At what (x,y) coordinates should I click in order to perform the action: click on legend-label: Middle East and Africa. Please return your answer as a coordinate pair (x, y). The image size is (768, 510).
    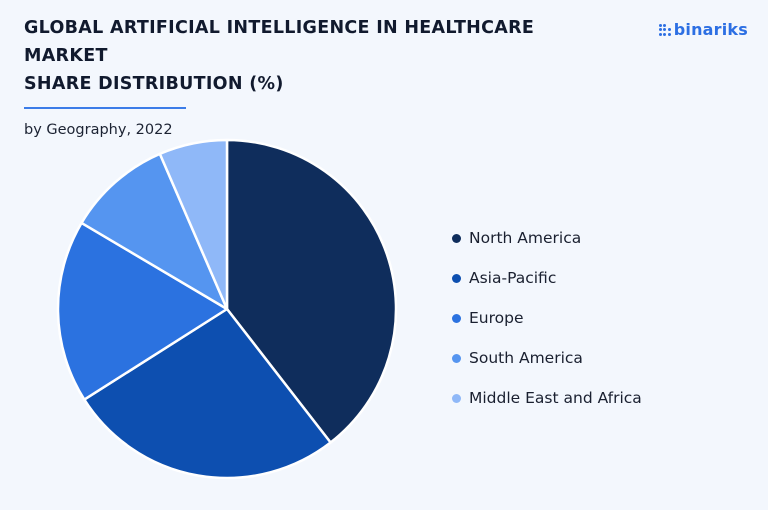
    Looking at the image, I should click on (555, 398).